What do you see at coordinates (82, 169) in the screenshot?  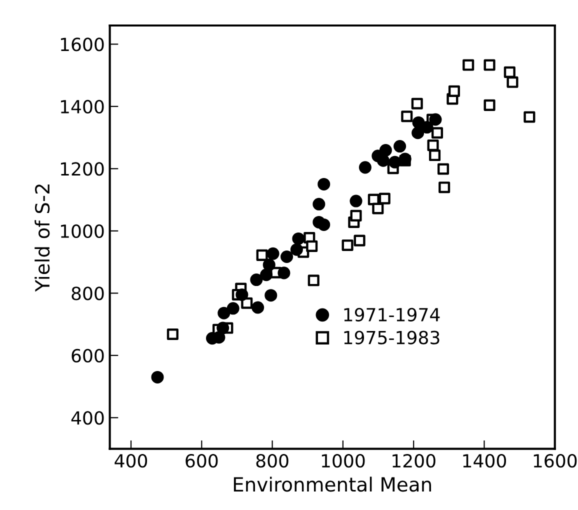 I see `y-tick-label: 1200` at bounding box center [82, 169].